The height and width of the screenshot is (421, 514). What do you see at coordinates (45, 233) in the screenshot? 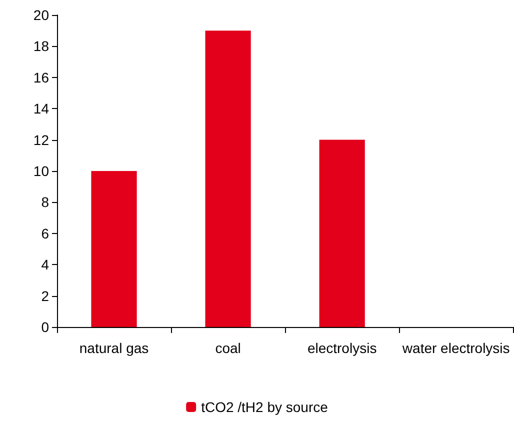
I see `y-tick-label: 6` at bounding box center [45, 233].